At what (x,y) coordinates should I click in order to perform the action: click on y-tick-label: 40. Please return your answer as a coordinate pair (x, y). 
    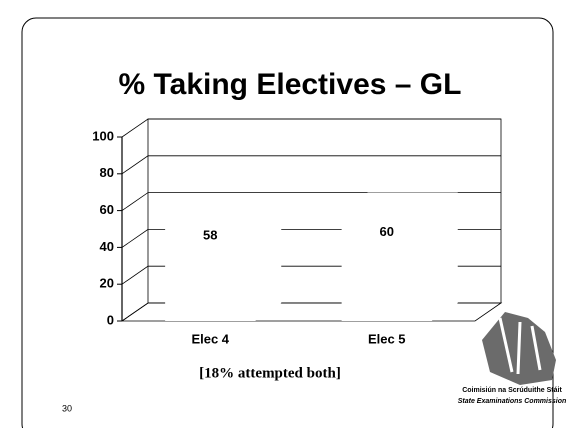
    Looking at the image, I should click on (107, 246).